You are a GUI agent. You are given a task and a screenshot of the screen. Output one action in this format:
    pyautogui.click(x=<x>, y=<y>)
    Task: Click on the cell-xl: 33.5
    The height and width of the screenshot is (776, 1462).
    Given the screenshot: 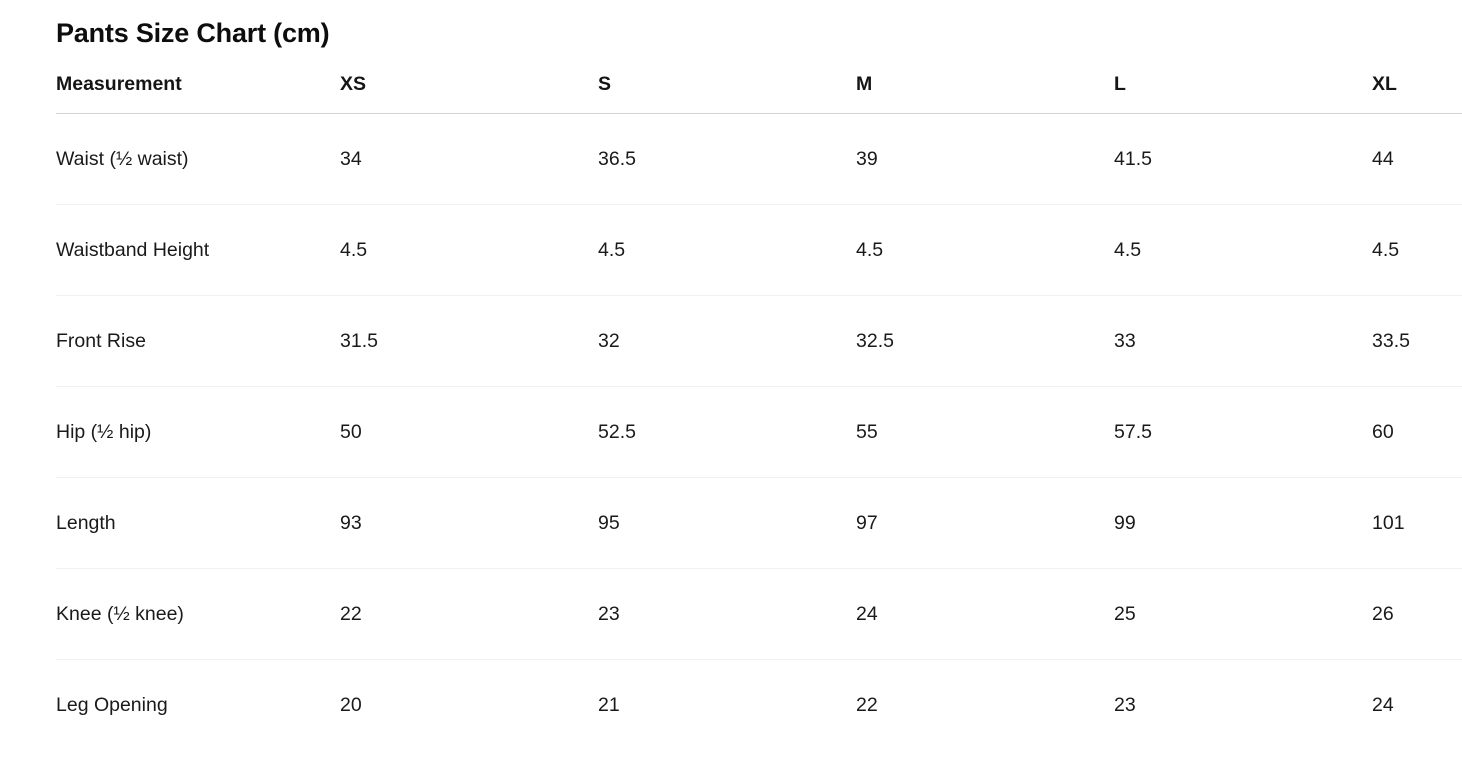 What is the action you would take?
    pyautogui.click(x=1417, y=341)
    